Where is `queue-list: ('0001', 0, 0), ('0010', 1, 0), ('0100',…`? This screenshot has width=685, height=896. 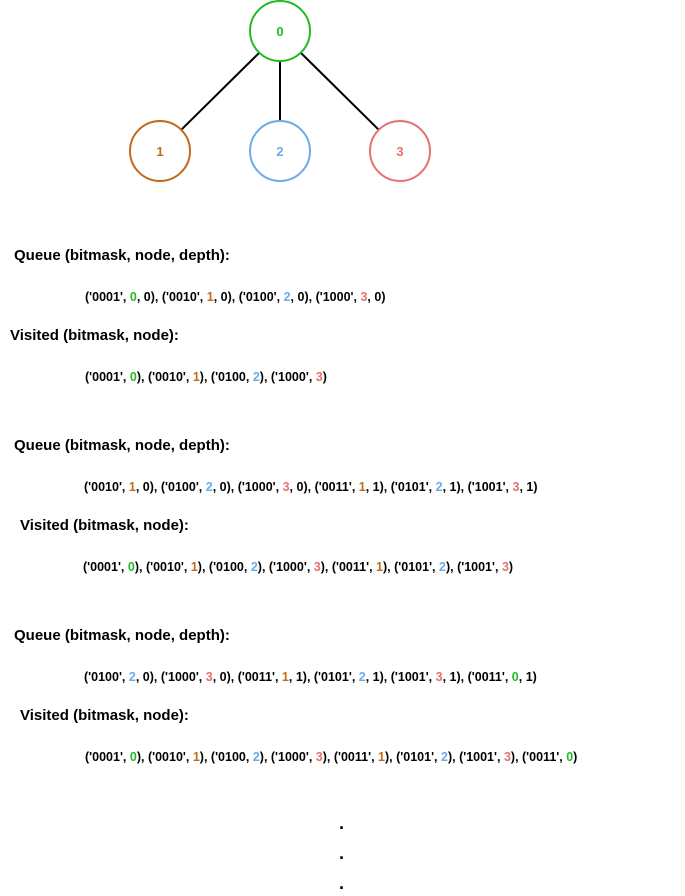
queue-list: ('0001', 0, 0), ('0010', 1, 0), ('0100',… is located at coordinates (235, 297).